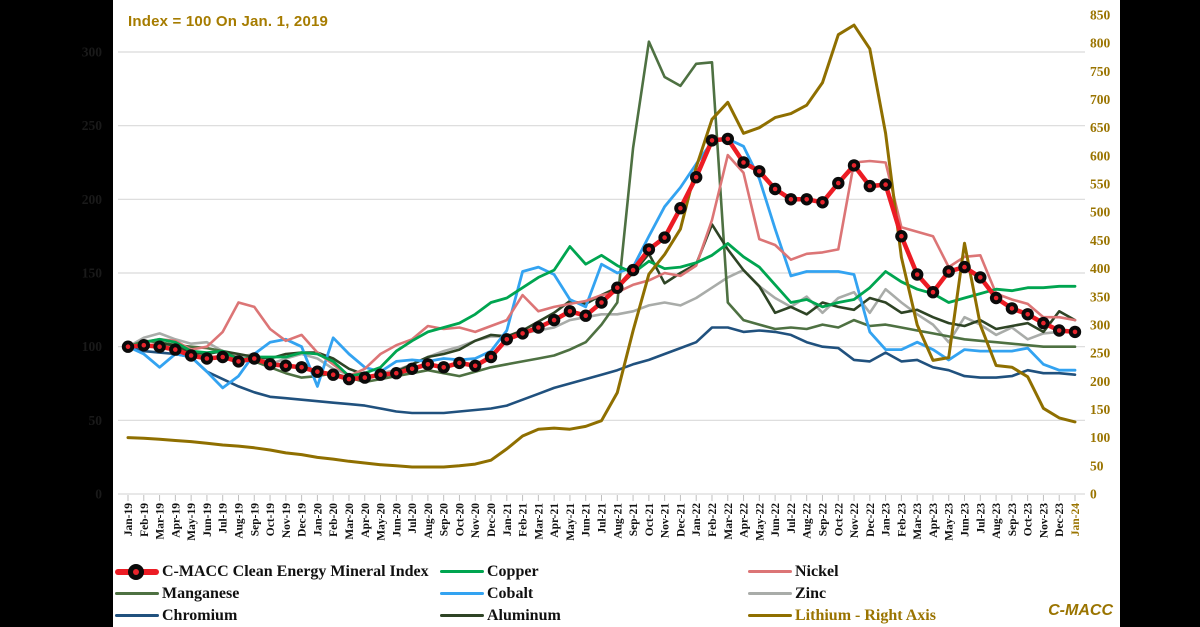 The image size is (1200, 627). What do you see at coordinates (587, 520) in the screenshot?
I see `x-axis-label-Jun-21: Jun-21` at bounding box center [587, 520].